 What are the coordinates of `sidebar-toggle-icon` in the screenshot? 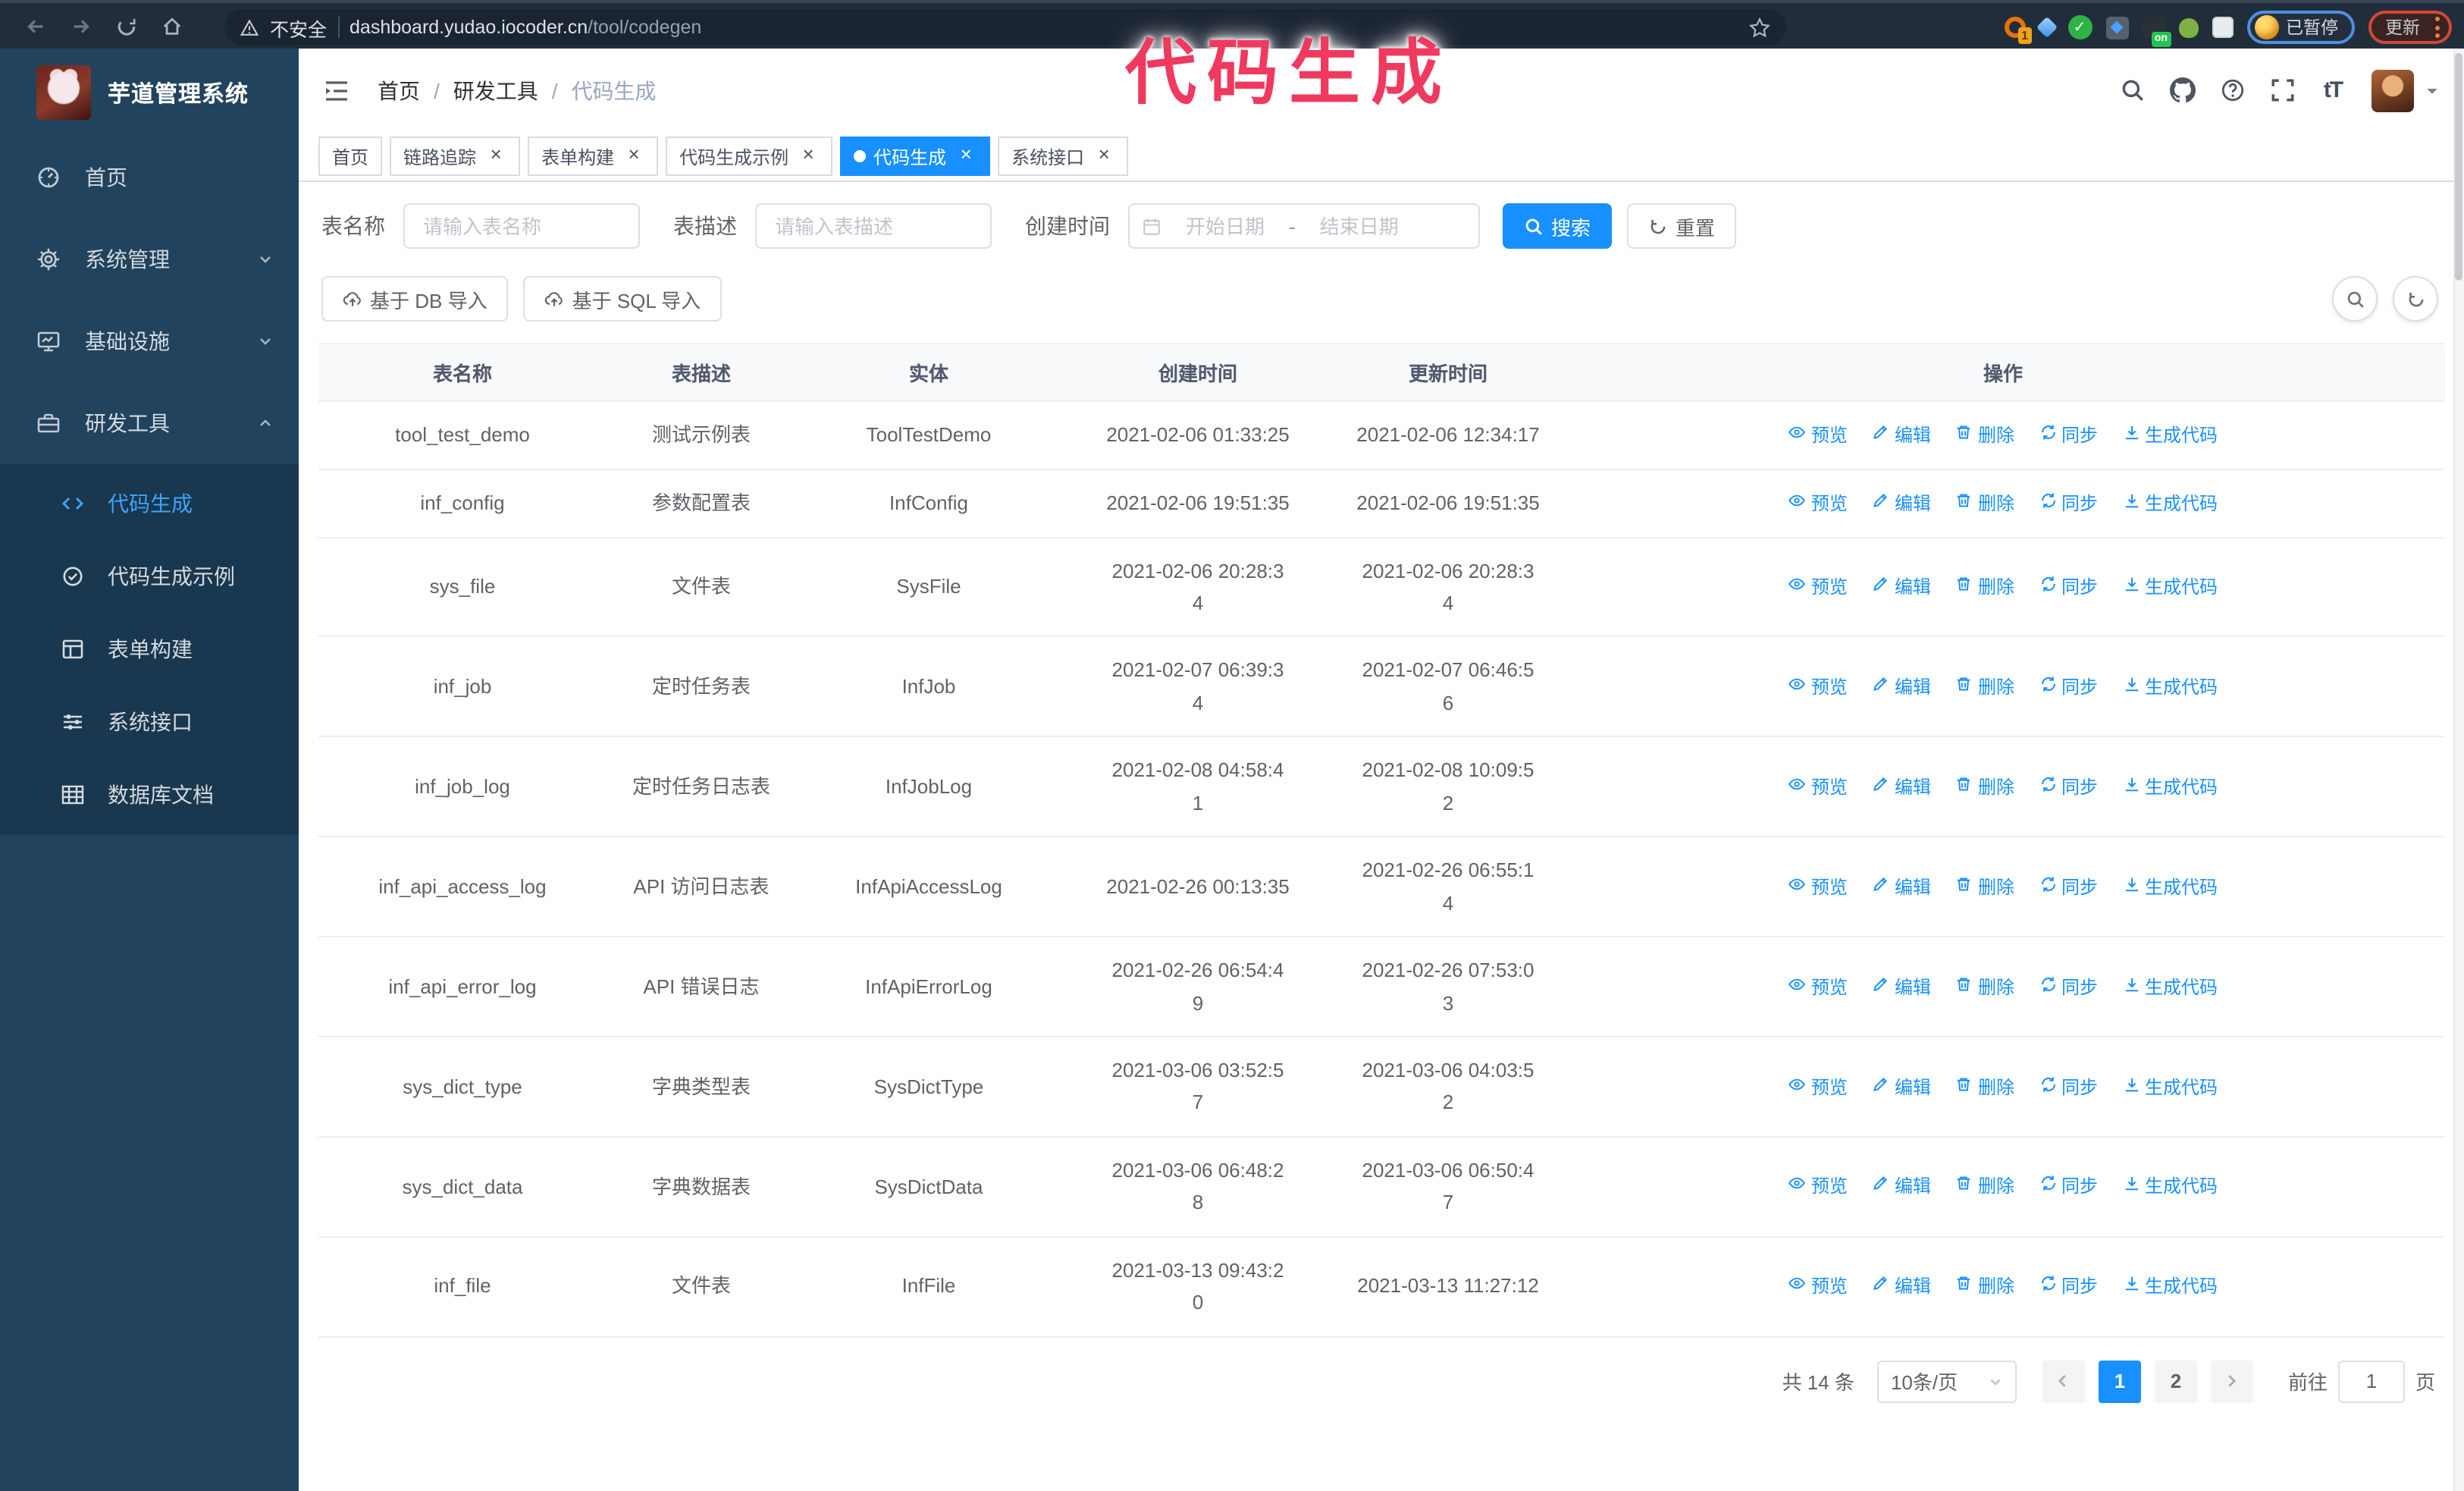 It's located at (336, 90).